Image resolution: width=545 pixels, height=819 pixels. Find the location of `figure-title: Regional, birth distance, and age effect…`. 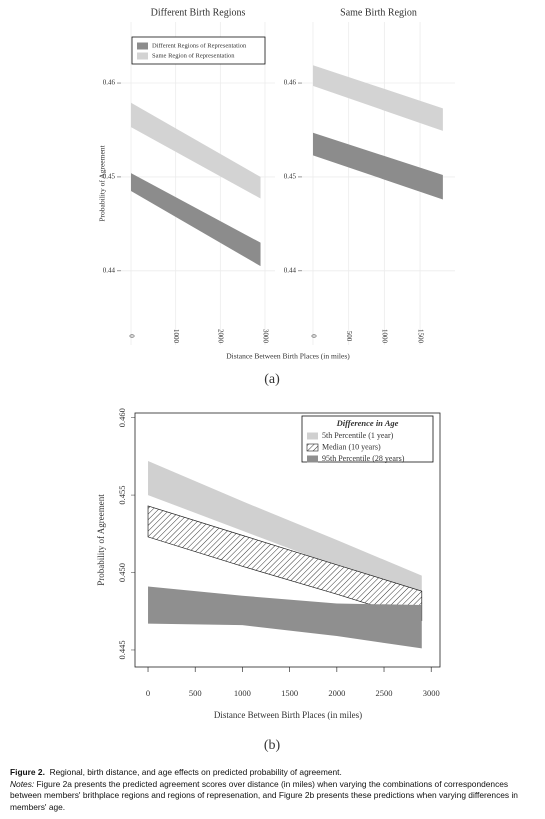

figure-title: Regional, birth distance, and age effect… is located at coordinates (195, 772).